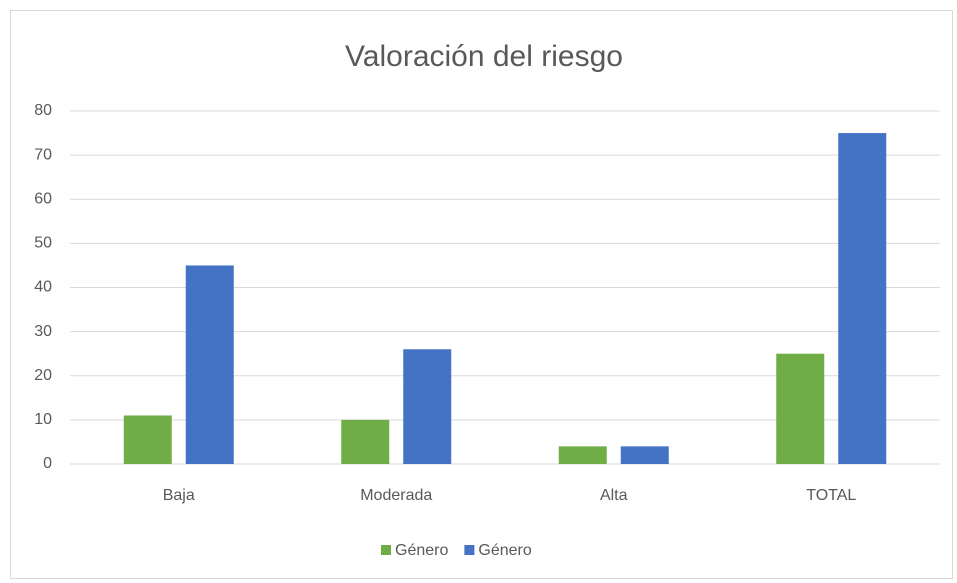 The height and width of the screenshot is (583, 957). What do you see at coordinates (396, 495) in the screenshot?
I see `x-tick-label: Moderada` at bounding box center [396, 495].